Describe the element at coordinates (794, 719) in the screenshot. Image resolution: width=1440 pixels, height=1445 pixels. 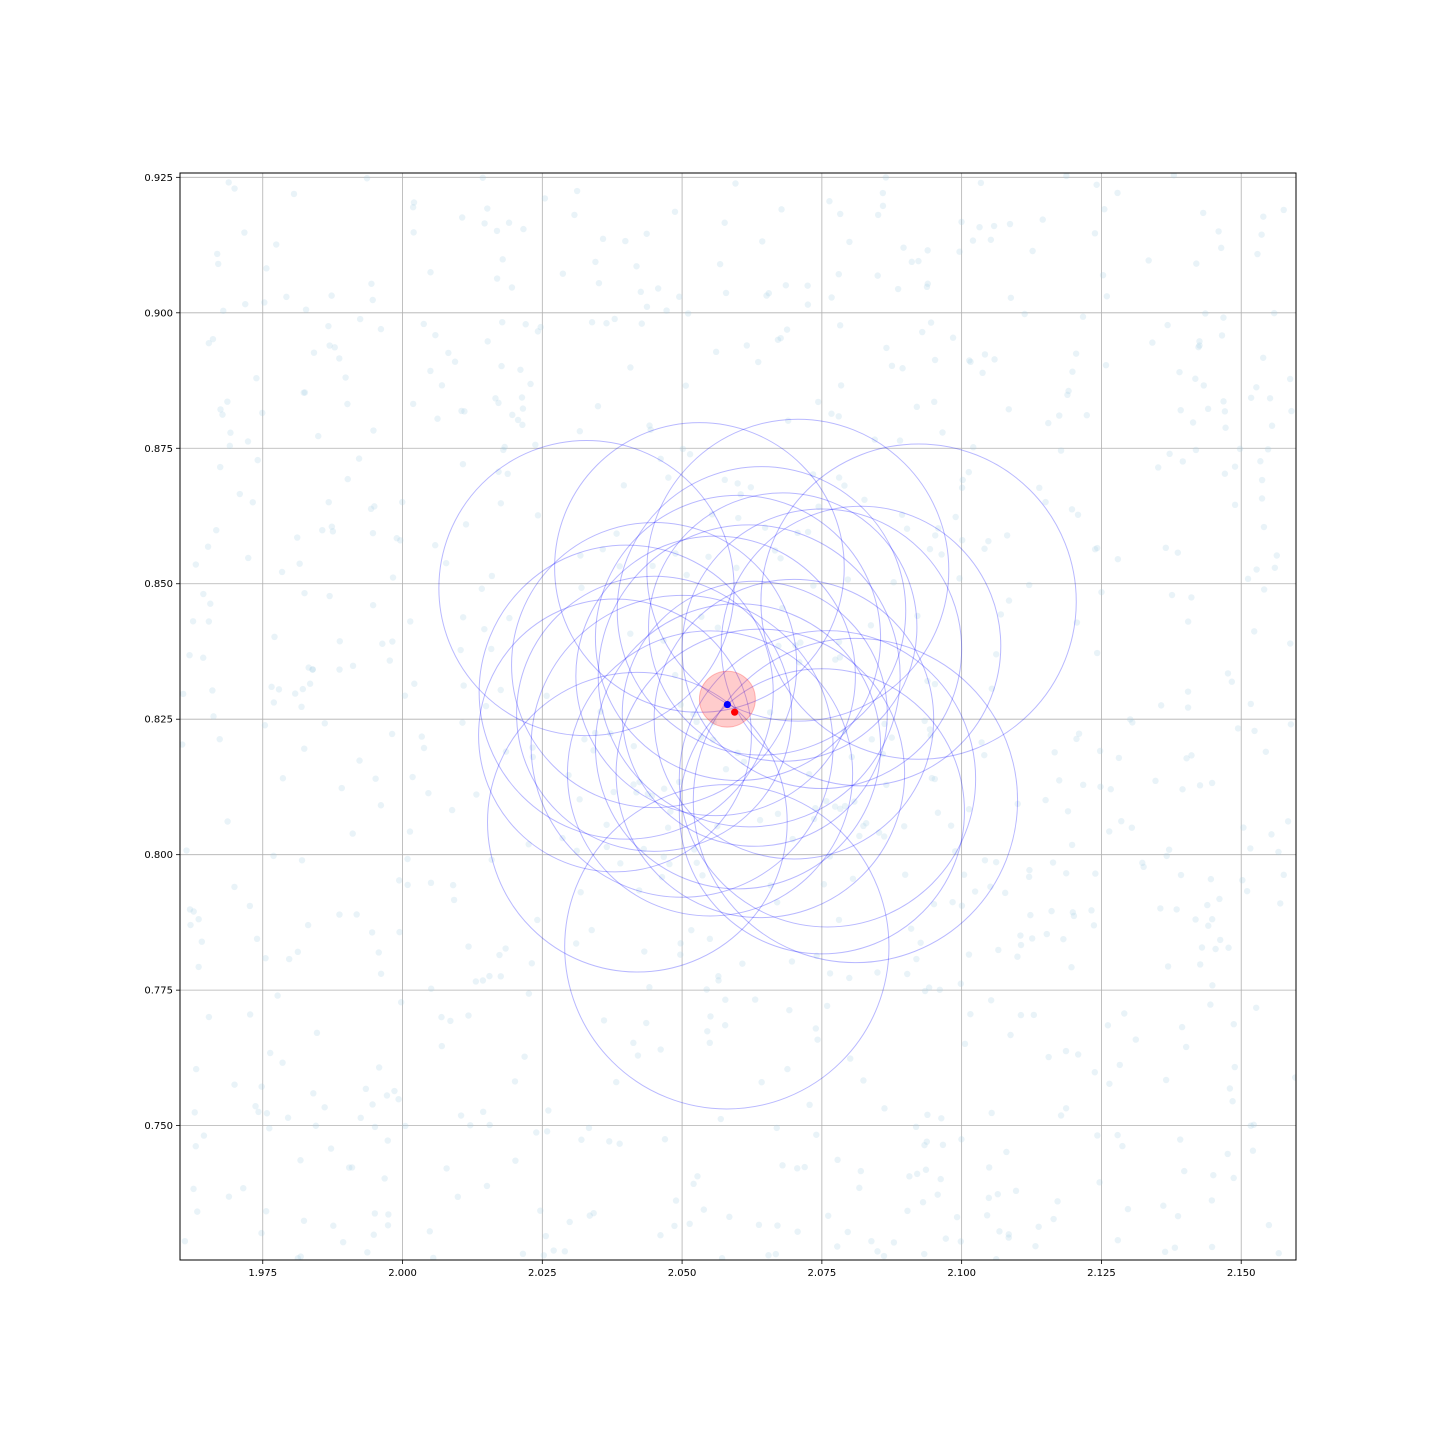
I see `radius-circle` at that location.